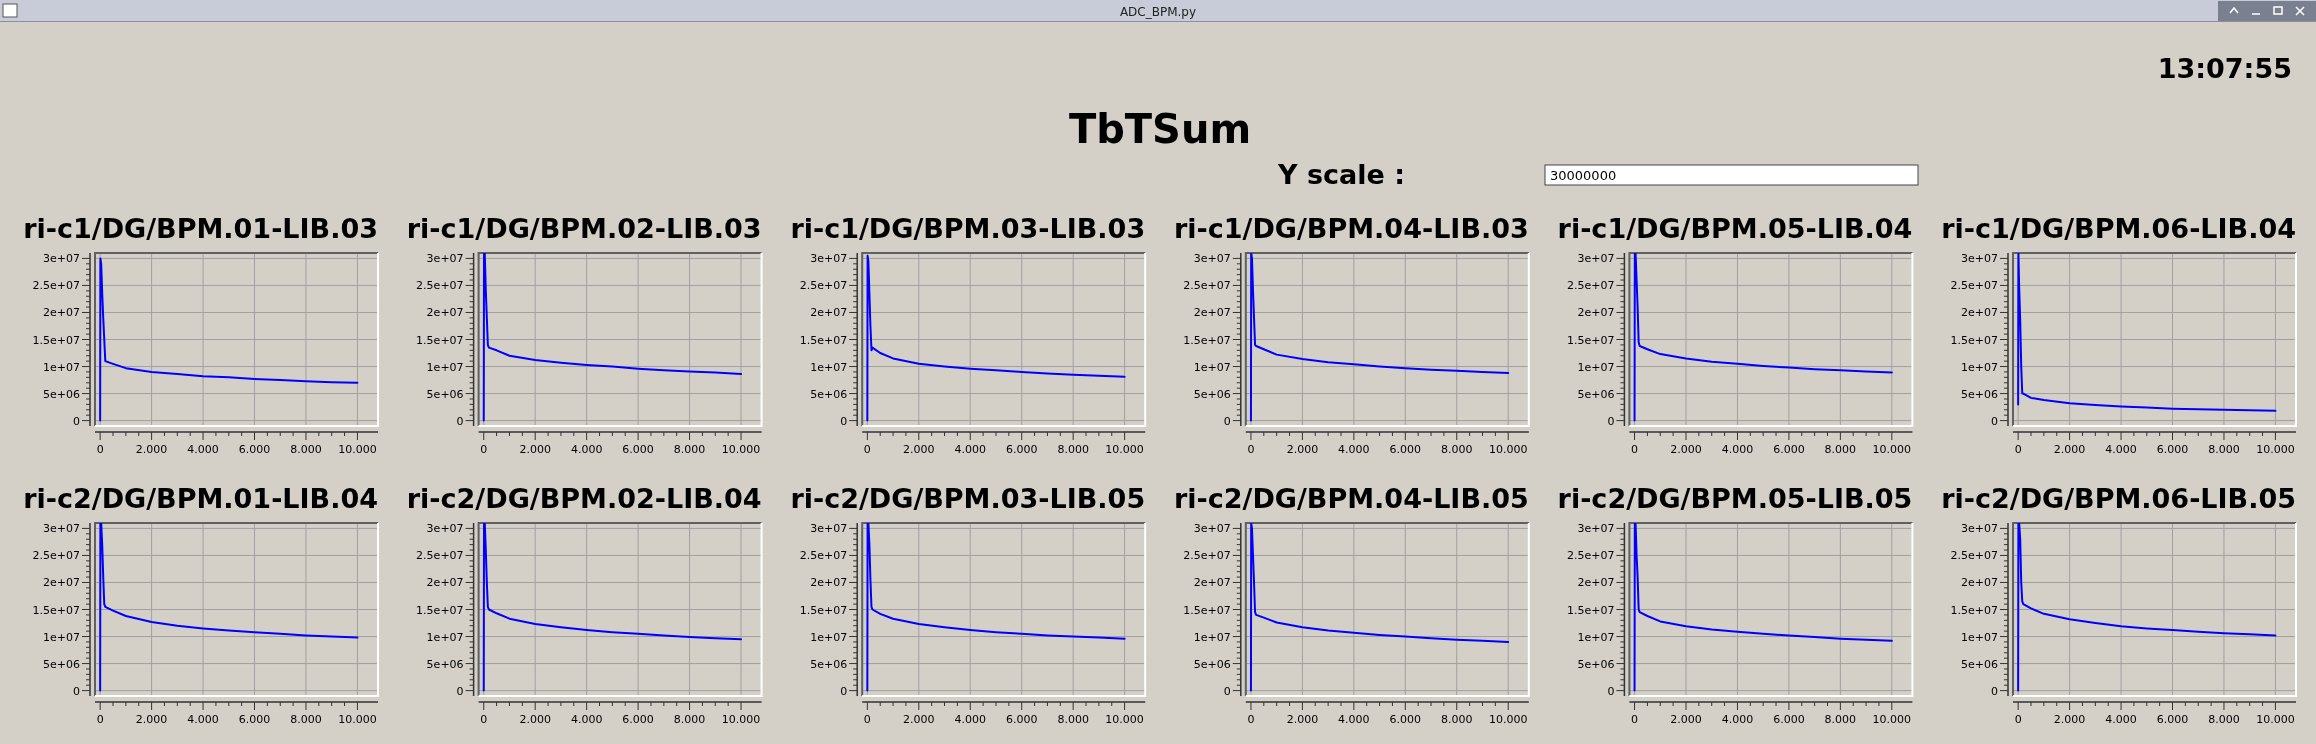 The width and height of the screenshot is (2316, 744). What do you see at coordinates (968, 228) in the screenshot?
I see `chart-title: ri-c1/DG/BPM.03-LIB.03` at bounding box center [968, 228].